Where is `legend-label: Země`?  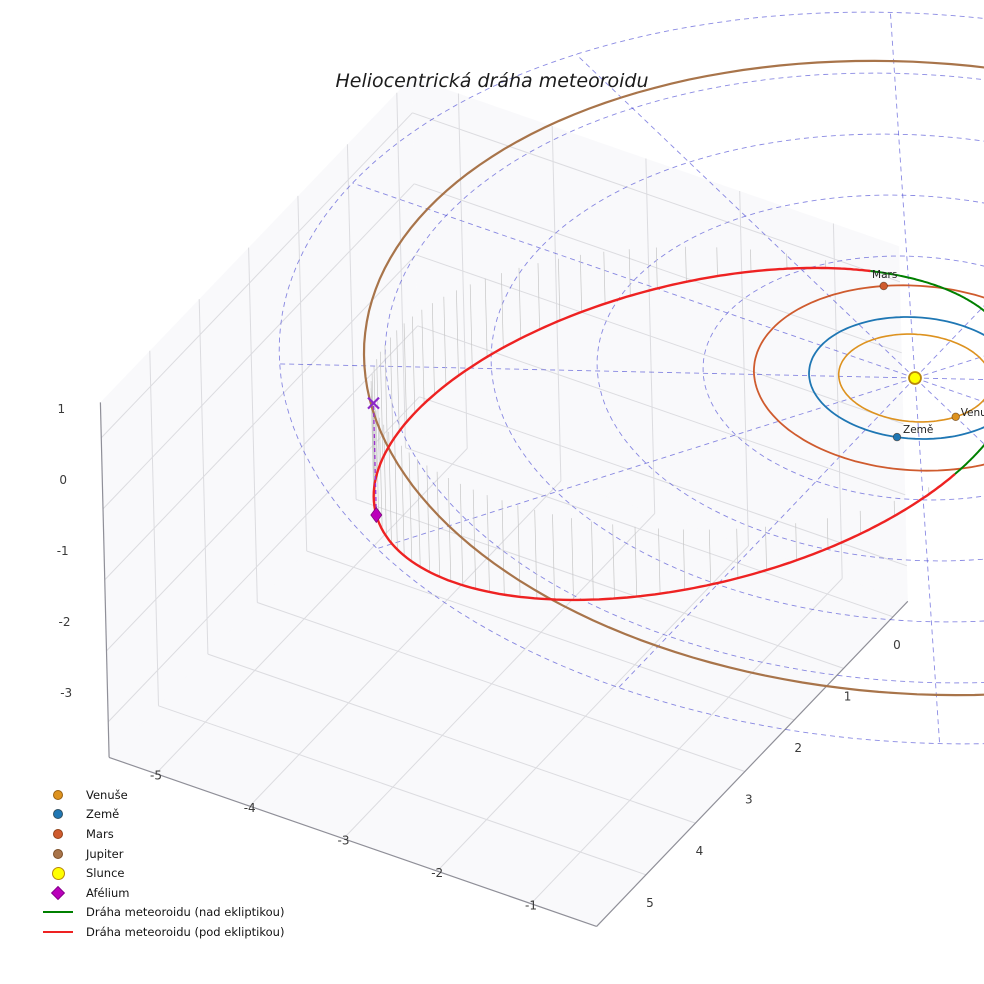 legend-label: Země is located at coordinates (103, 814).